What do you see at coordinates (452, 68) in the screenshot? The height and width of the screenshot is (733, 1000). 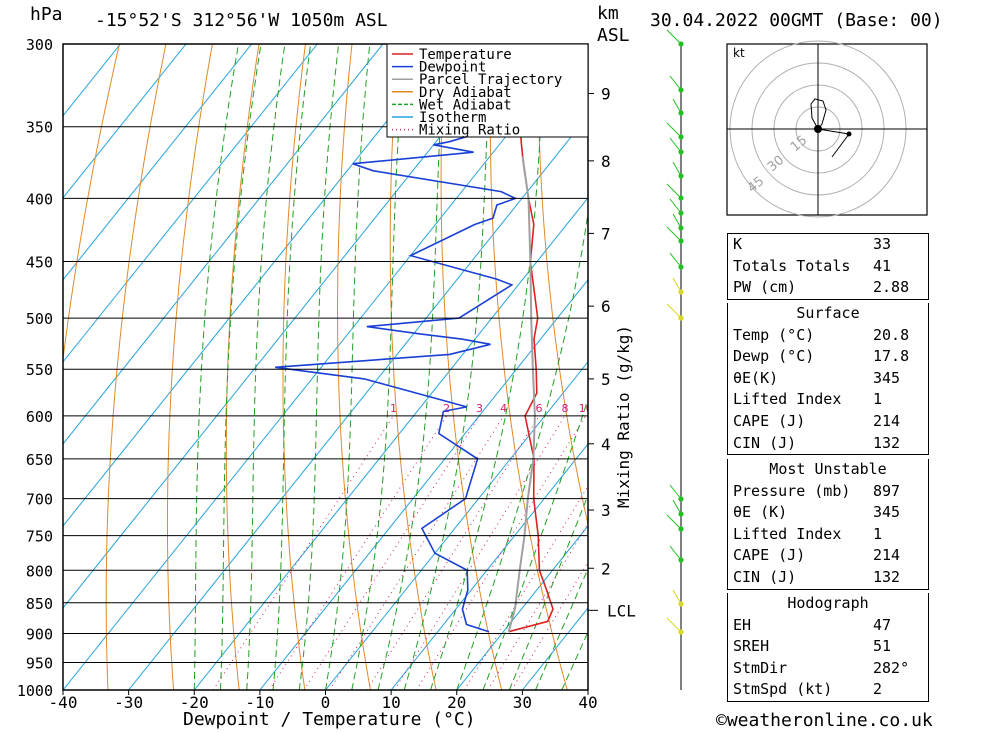 I see `legend-label: Dewpoint` at bounding box center [452, 68].